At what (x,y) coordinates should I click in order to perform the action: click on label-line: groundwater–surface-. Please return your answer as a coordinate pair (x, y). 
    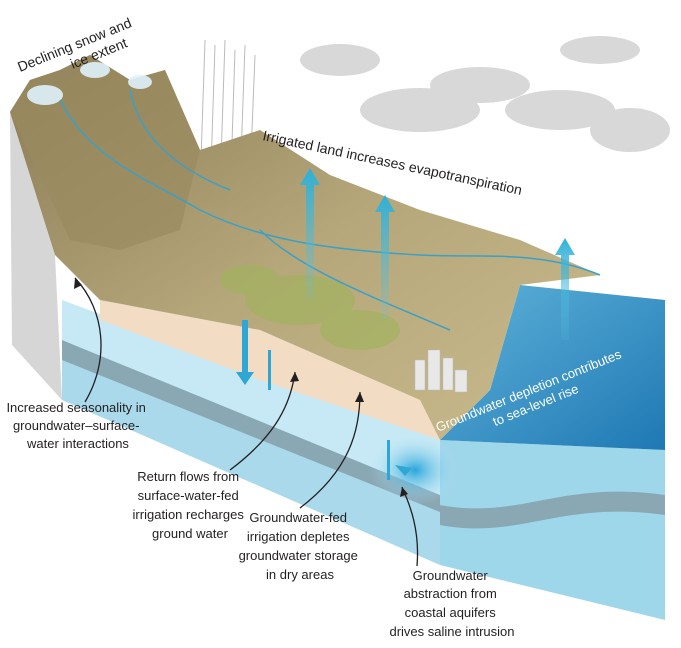
    Looking at the image, I should click on (76, 425).